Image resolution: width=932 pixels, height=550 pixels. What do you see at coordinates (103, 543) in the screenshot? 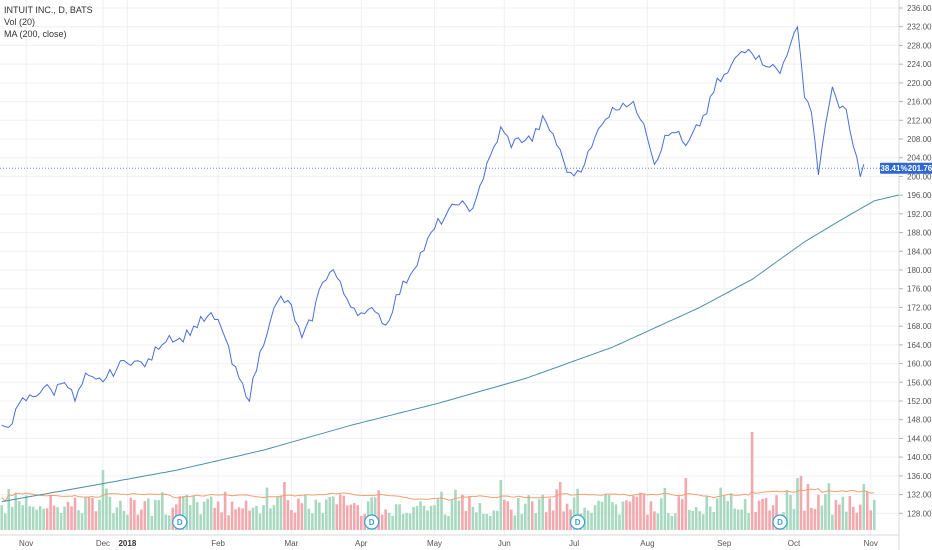
I see `x-tick-label: Dec` at bounding box center [103, 543].